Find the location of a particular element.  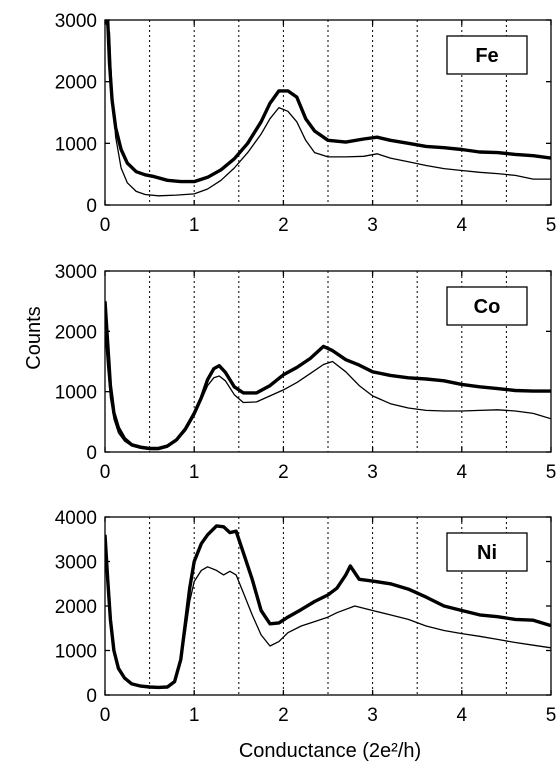

panel-label: Fe is located at coordinates (486, 56).